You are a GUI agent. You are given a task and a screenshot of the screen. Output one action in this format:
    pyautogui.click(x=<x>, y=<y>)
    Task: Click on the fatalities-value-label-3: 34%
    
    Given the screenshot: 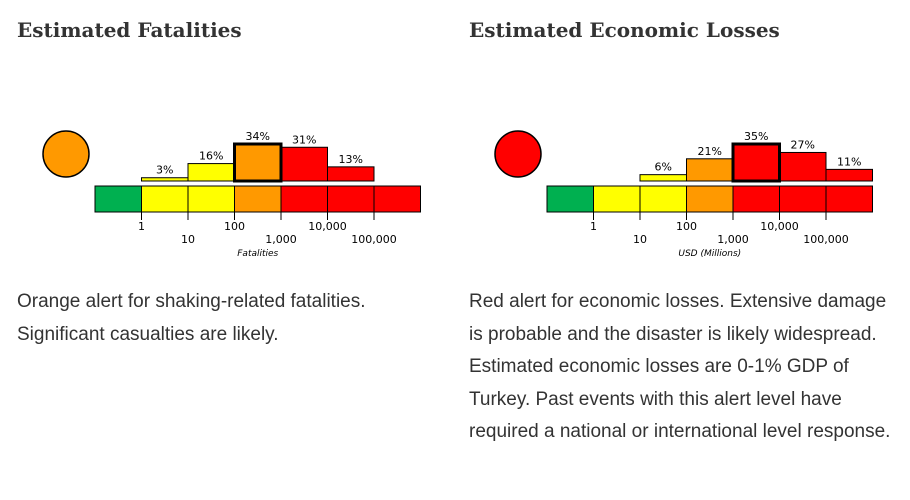 What is the action you would take?
    pyautogui.click(x=258, y=136)
    